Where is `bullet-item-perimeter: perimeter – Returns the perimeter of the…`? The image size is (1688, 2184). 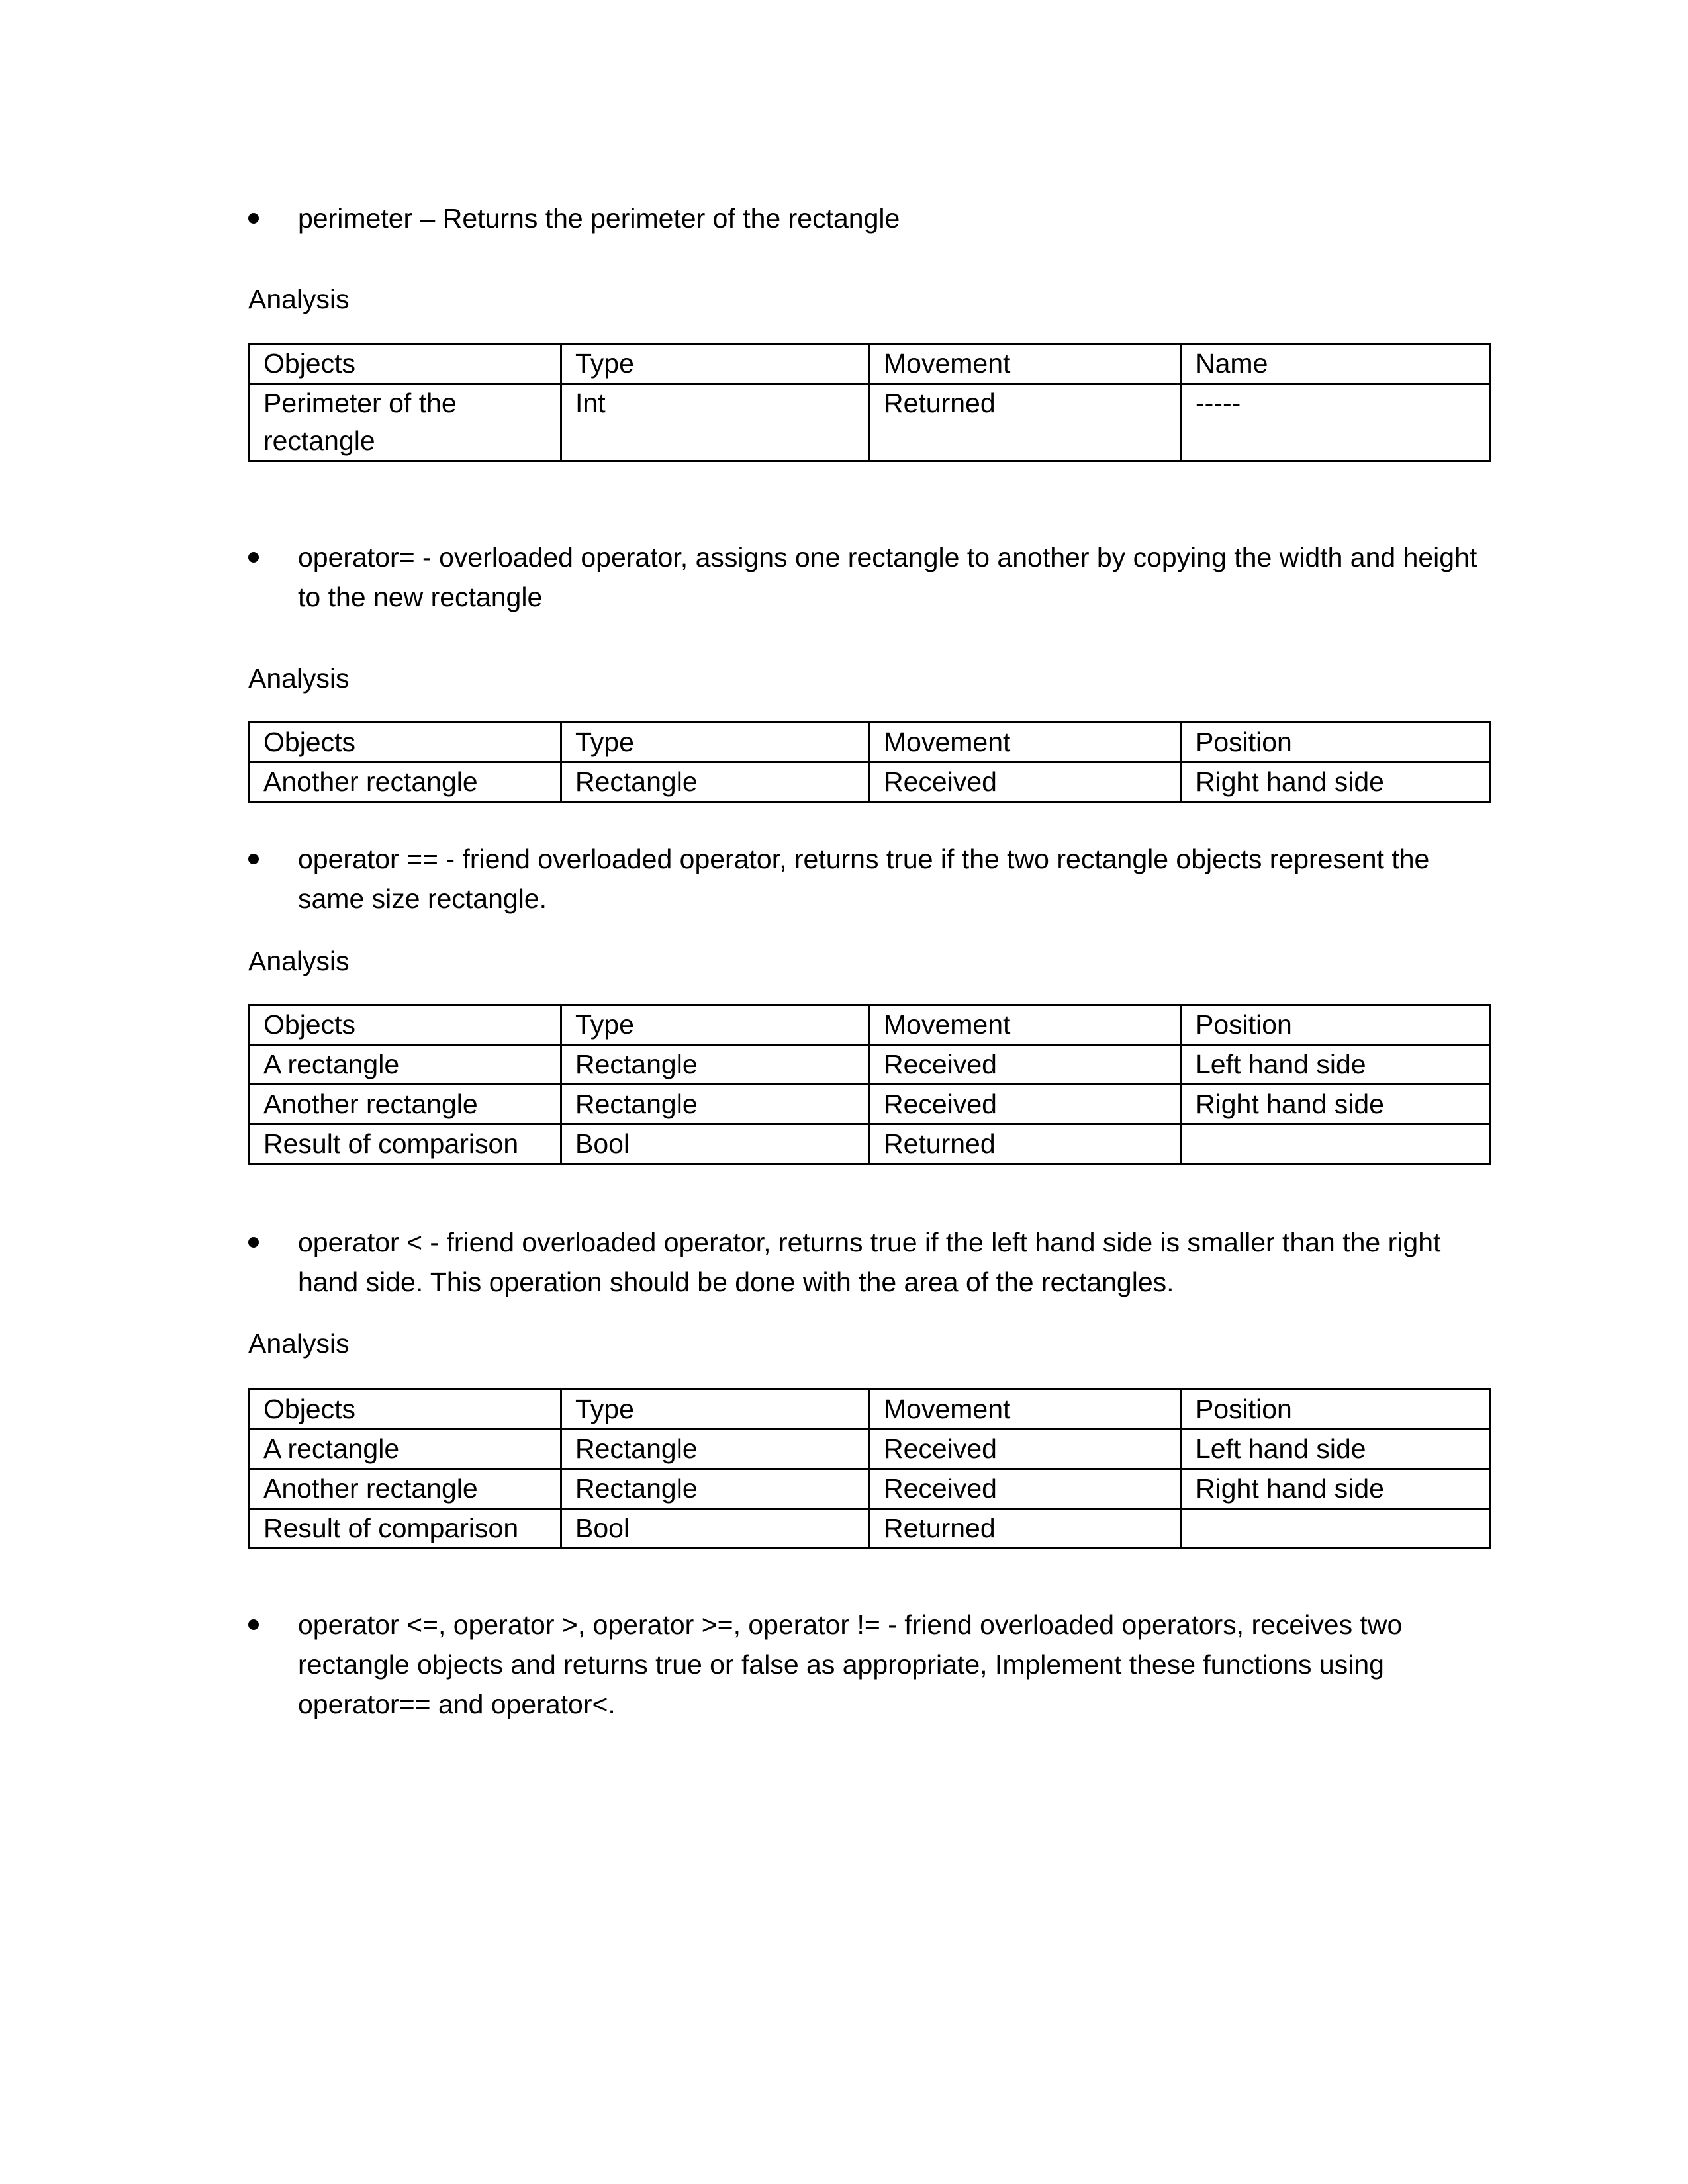 bullet-item-perimeter: perimeter – Returns the perimeter of the… is located at coordinates (870, 219).